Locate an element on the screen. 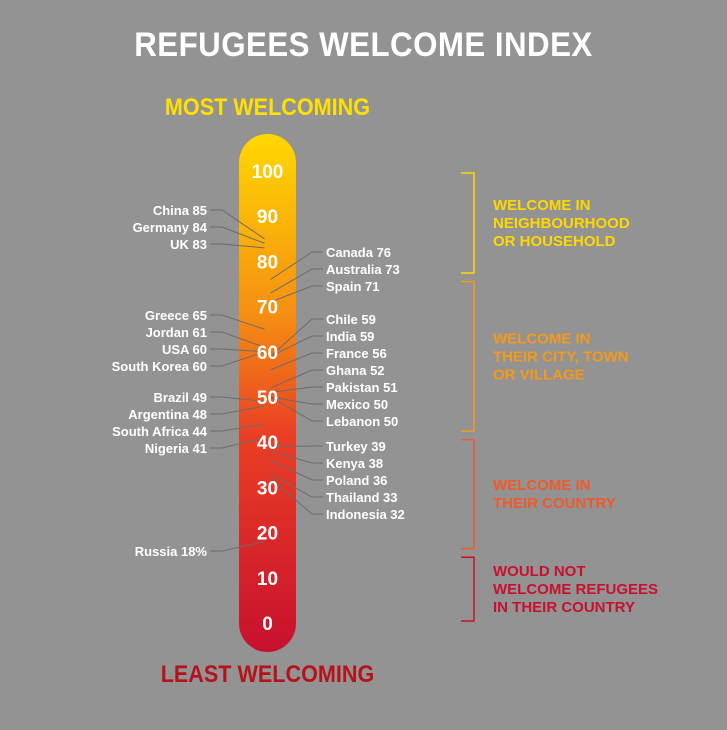 Image resolution: width=727 pixels, height=730 pixels. band-label: THEIR CITY, TOWN is located at coordinates (561, 356).